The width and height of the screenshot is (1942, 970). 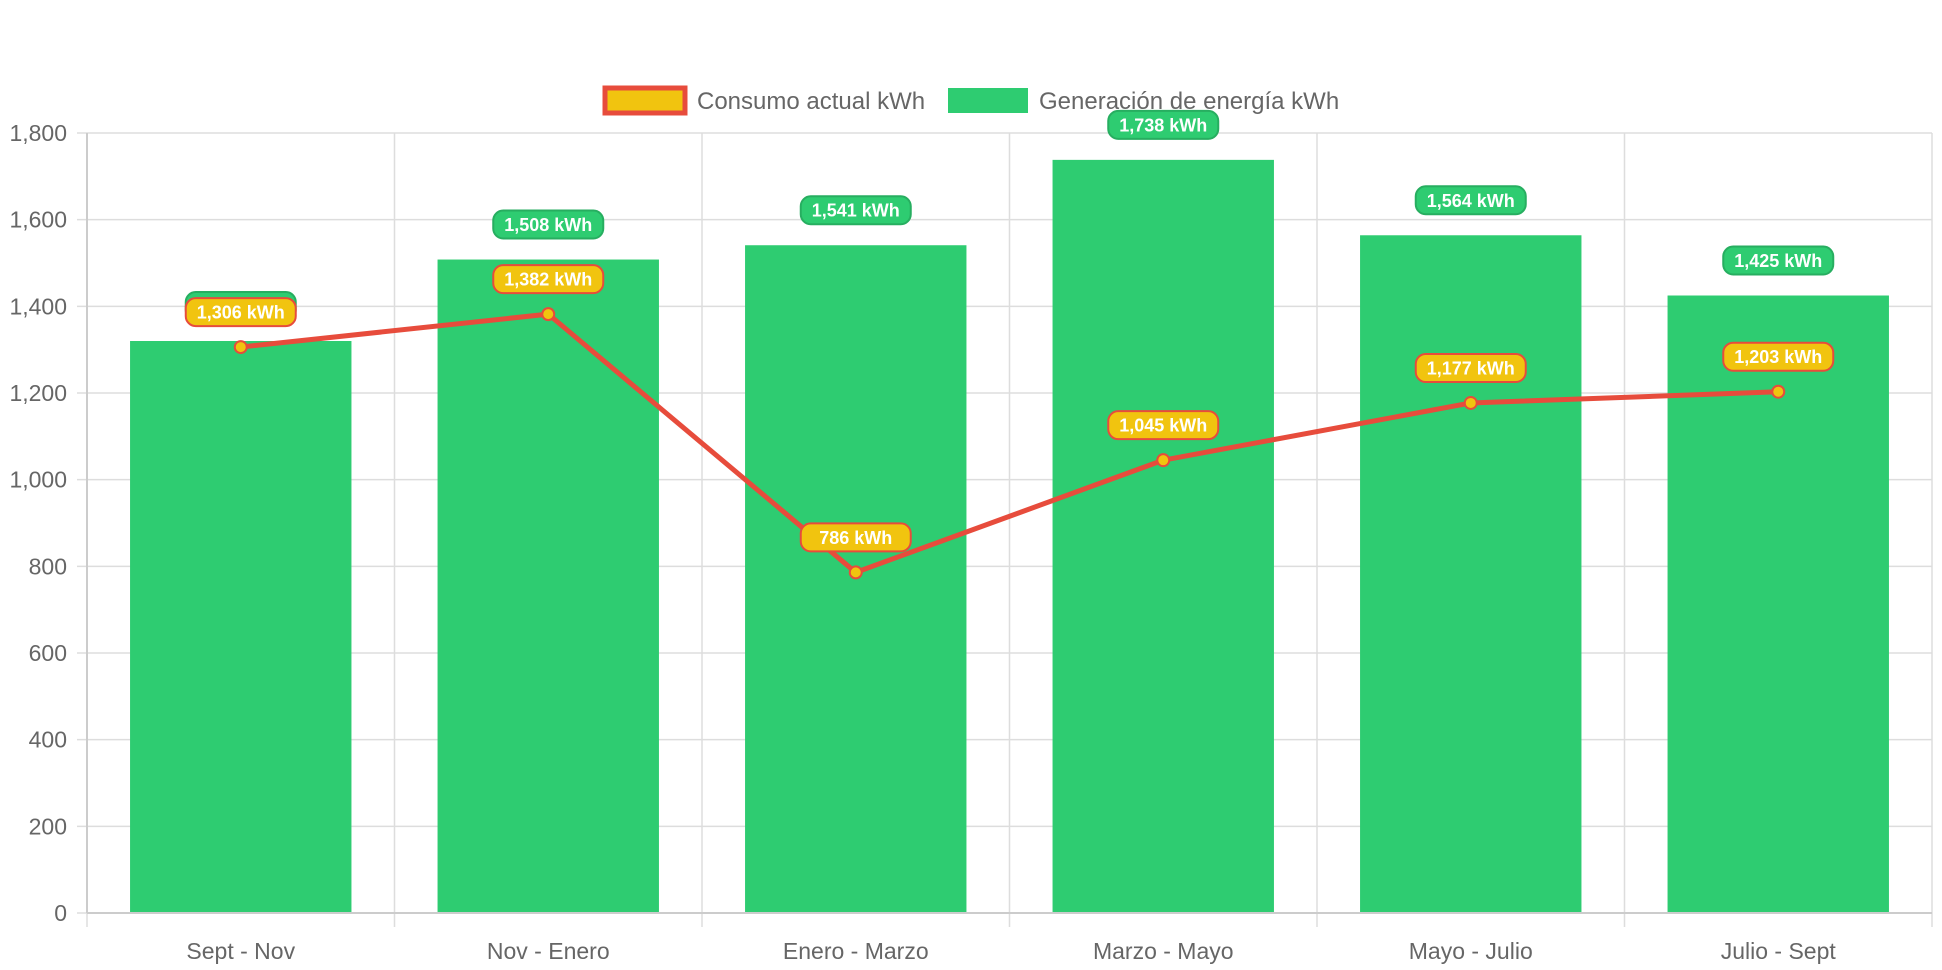 I want to click on line-data-label: 1,306 kWh, so click(x=241, y=313).